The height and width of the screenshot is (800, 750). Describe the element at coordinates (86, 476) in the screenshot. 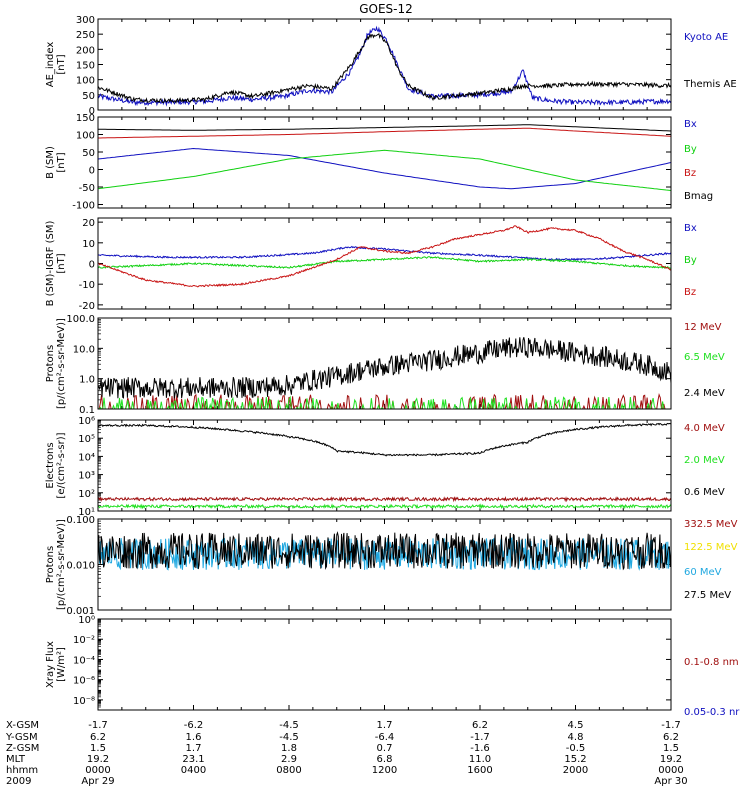

I see `ytick-label-electrons-2: 10³` at that location.